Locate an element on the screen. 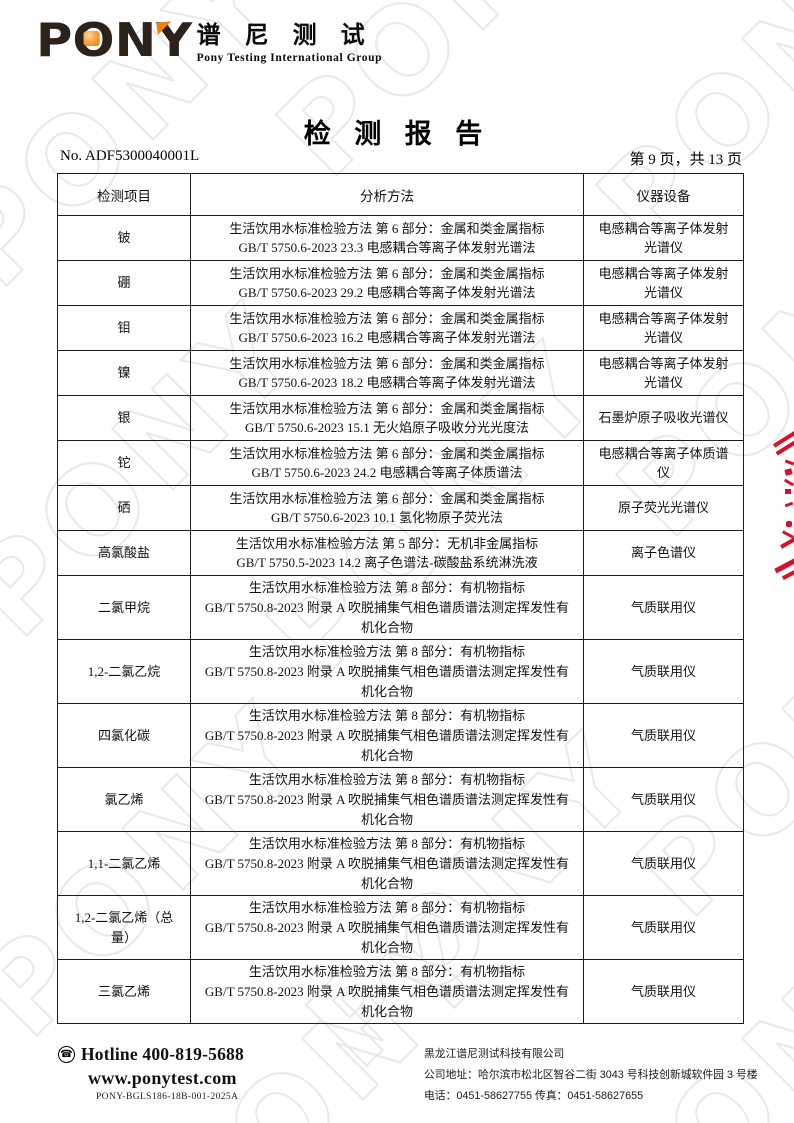 This screenshot has width=794, height=1123. method-line2: GB/T 5750.6-2023 18.2 电感耦合等离子体发射光谱法 is located at coordinates (387, 382).